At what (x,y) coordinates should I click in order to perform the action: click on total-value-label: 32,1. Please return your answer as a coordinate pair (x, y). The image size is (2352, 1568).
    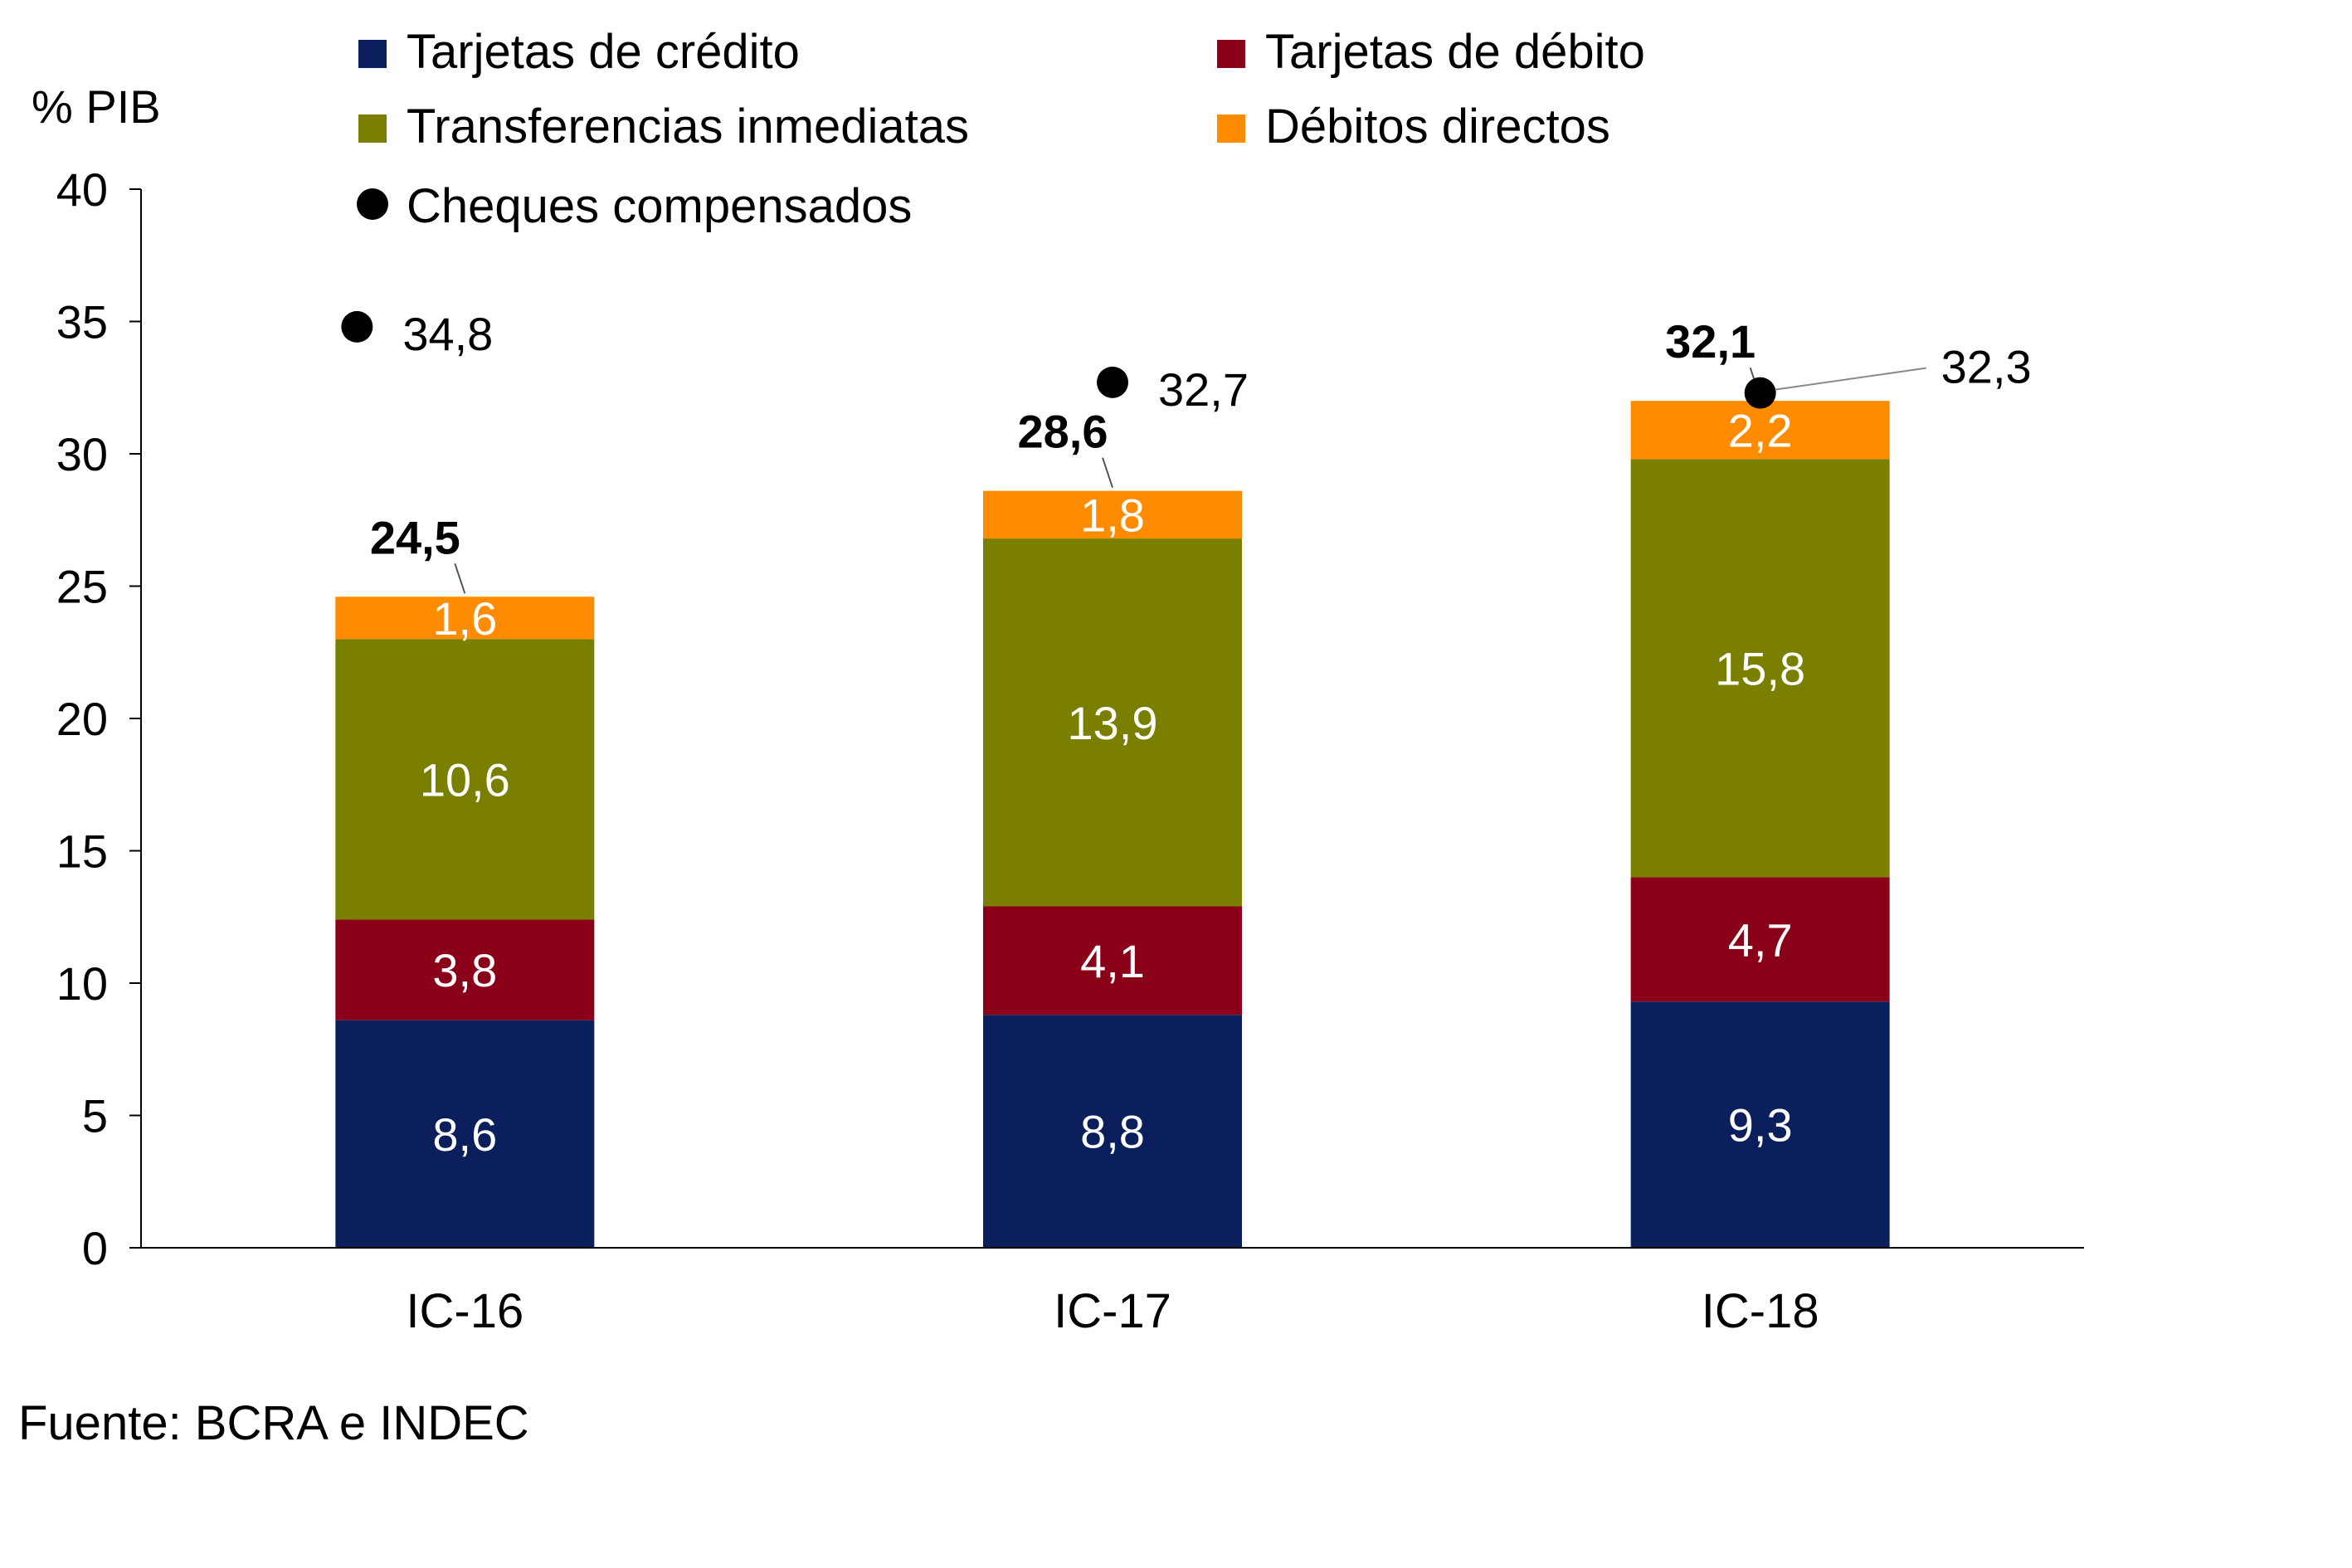
    Looking at the image, I should click on (1710, 341).